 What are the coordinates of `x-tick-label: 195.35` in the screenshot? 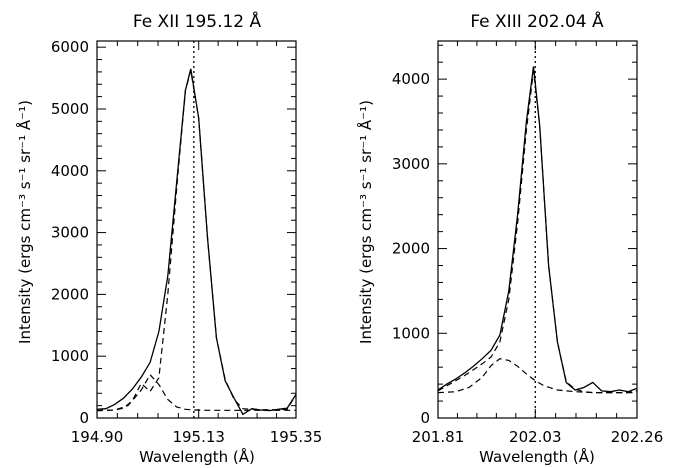 It's located at (296, 437).